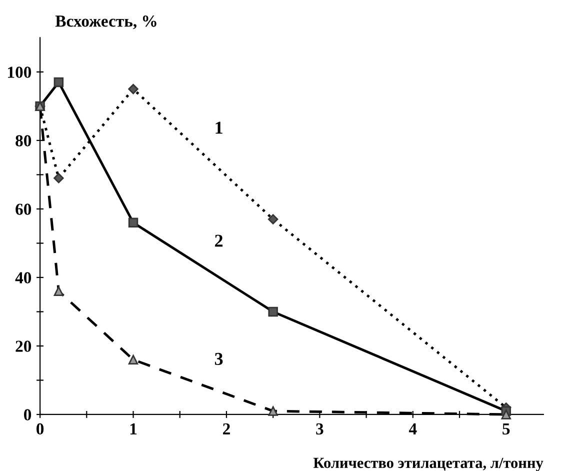 The image size is (572, 471). Describe the element at coordinates (105, 23) in the screenshot. I see `y-axis-title: Всхожесть, %` at that location.